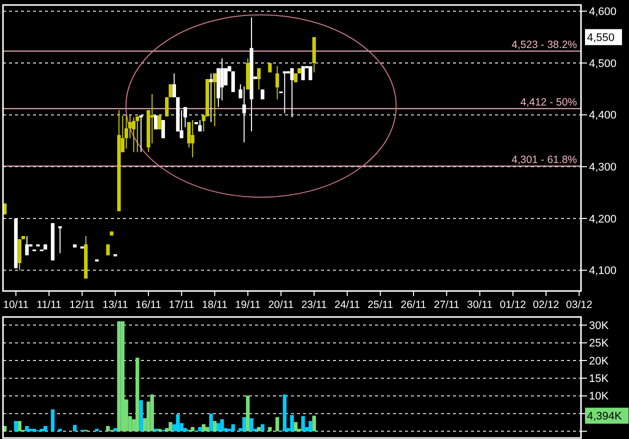 The height and width of the screenshot is (439, 629). I want to click on y-tick-label: 10K, so click(599, 396).